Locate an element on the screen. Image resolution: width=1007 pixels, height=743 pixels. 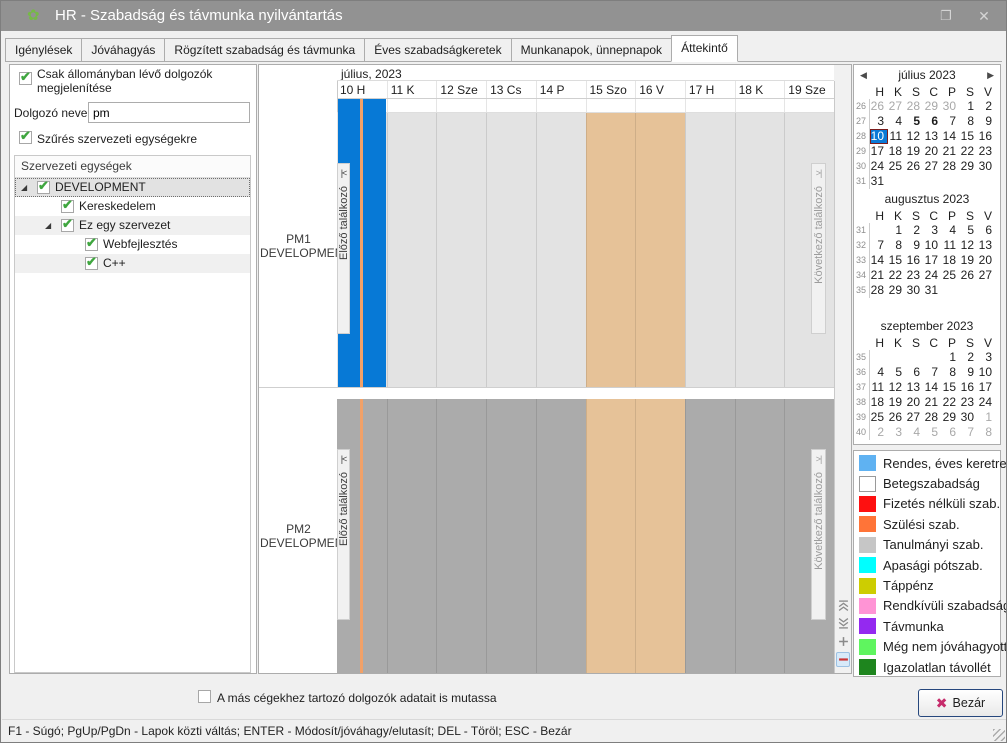
close-button: ✖ Bezár is located at coordinates (960, 703).